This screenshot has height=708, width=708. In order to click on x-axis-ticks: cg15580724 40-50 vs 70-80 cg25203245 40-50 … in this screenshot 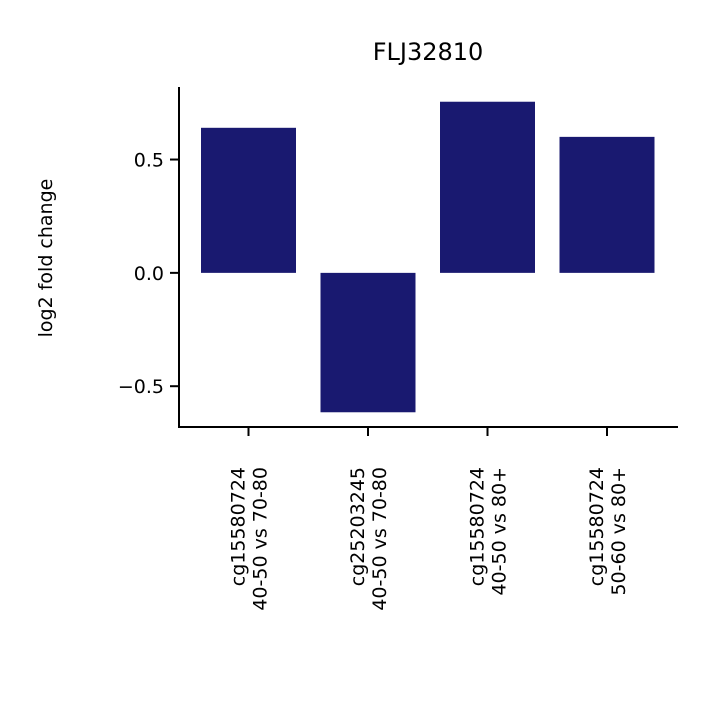, I will do `click(429, 519)`.